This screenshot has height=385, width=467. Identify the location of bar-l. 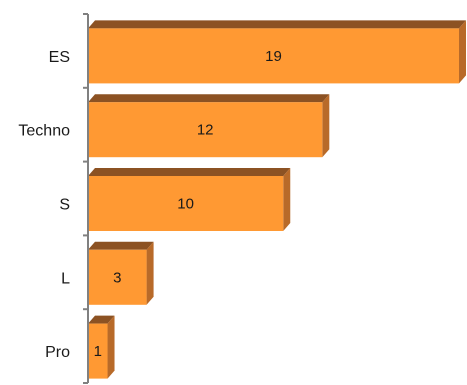
(121, 273).